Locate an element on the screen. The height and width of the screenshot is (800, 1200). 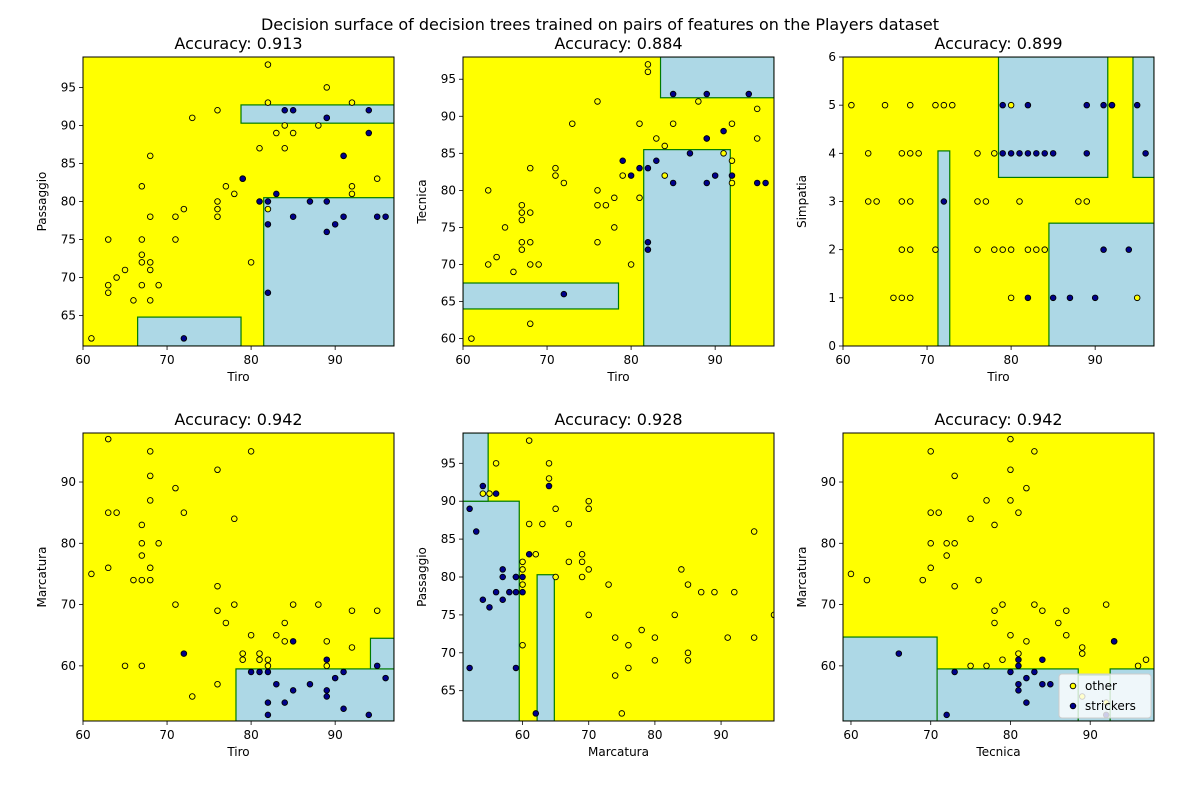
y-tick-label: 85 is located at coordinates (448, 153).